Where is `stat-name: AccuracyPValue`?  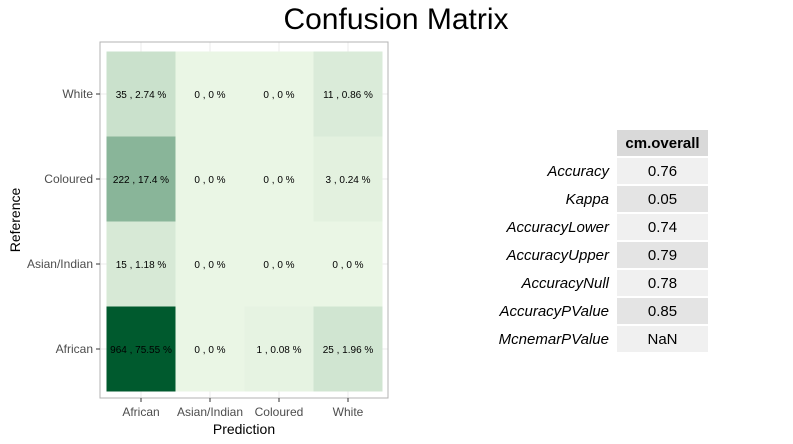 stat-name: AccuracyPValue is located at coordinates (554, 311).